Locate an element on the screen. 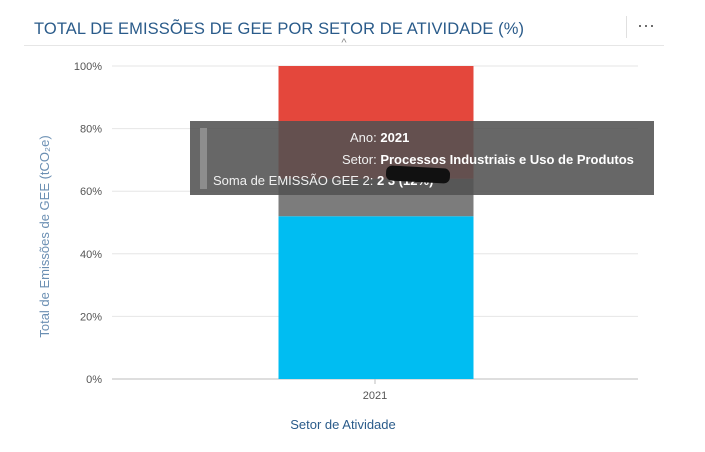 This screenshot has width=705, height=452. y-tick-label: 80% is located at coordinates (91, 130).